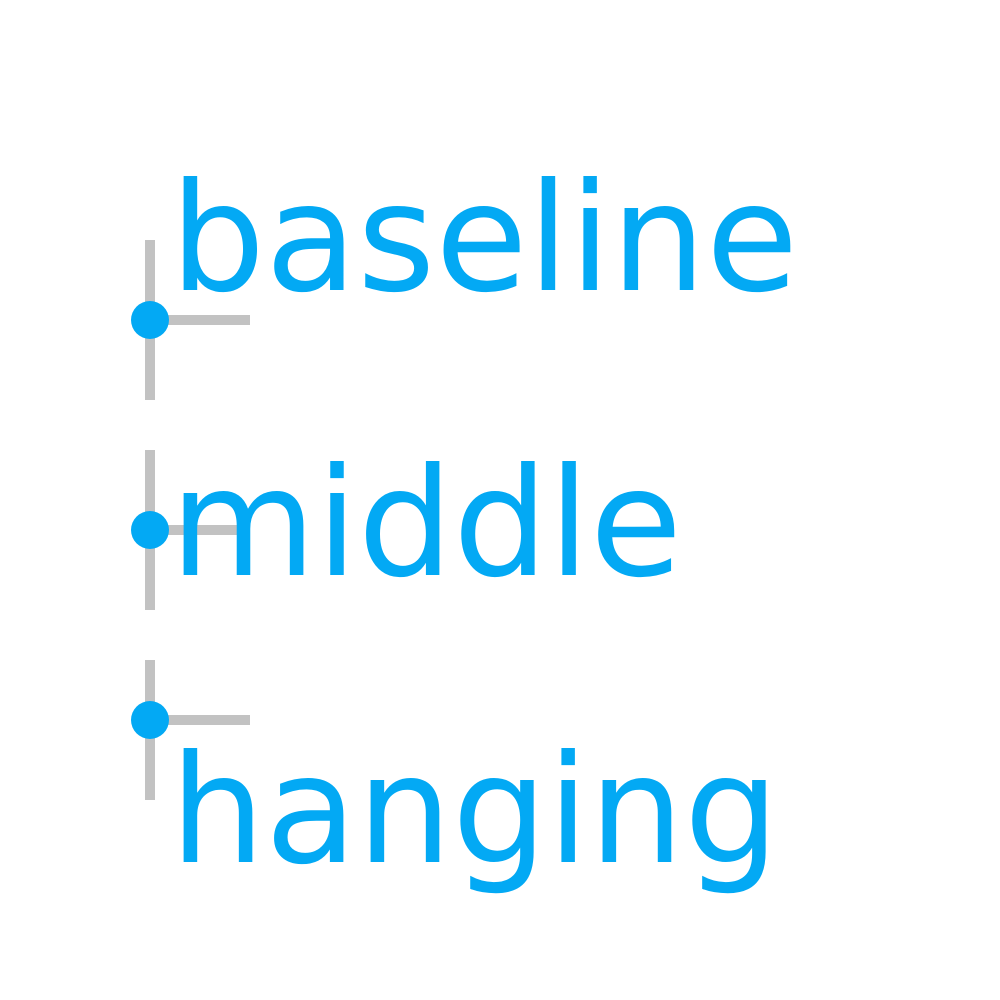 The height and width of the screenshot is (1000, 1000). I want to click on anchor-point-hanging, so click(150, 720).